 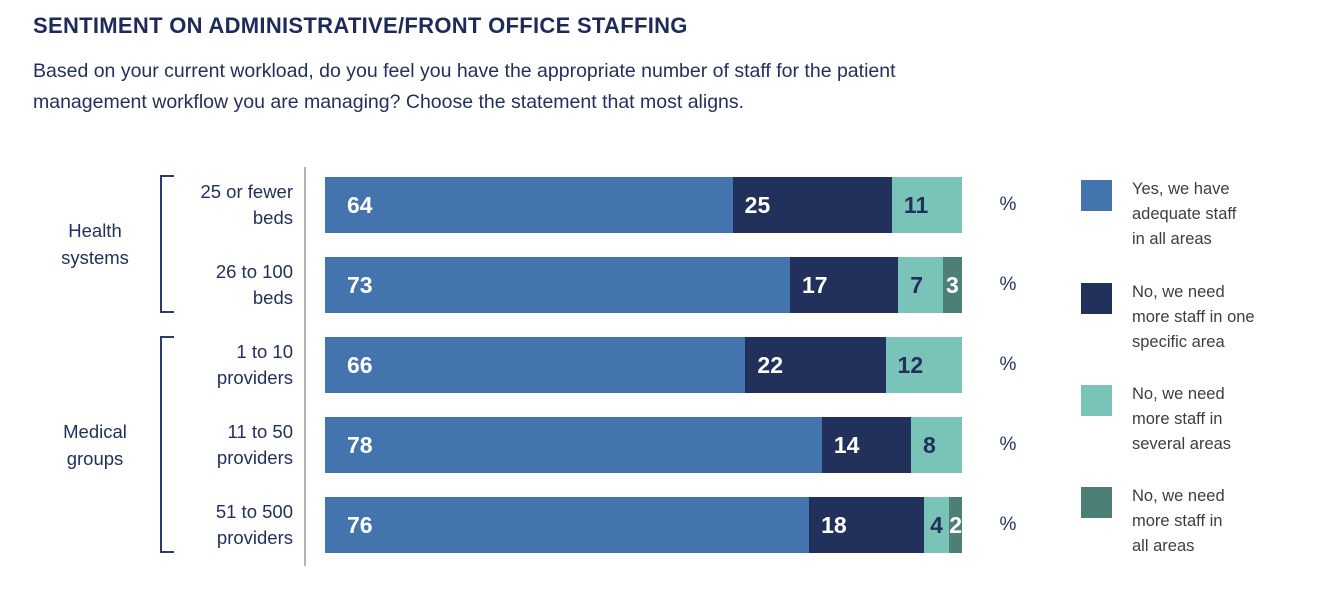 I want to click on segment-value-label: 78, so click(x=360, y=444).